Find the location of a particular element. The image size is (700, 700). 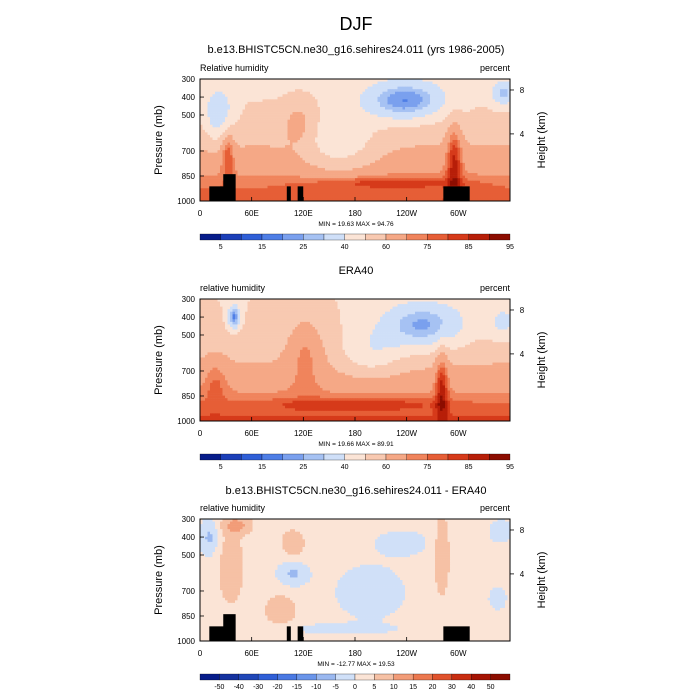

variable-label: relative humidity is located at coordinates (233, 508).